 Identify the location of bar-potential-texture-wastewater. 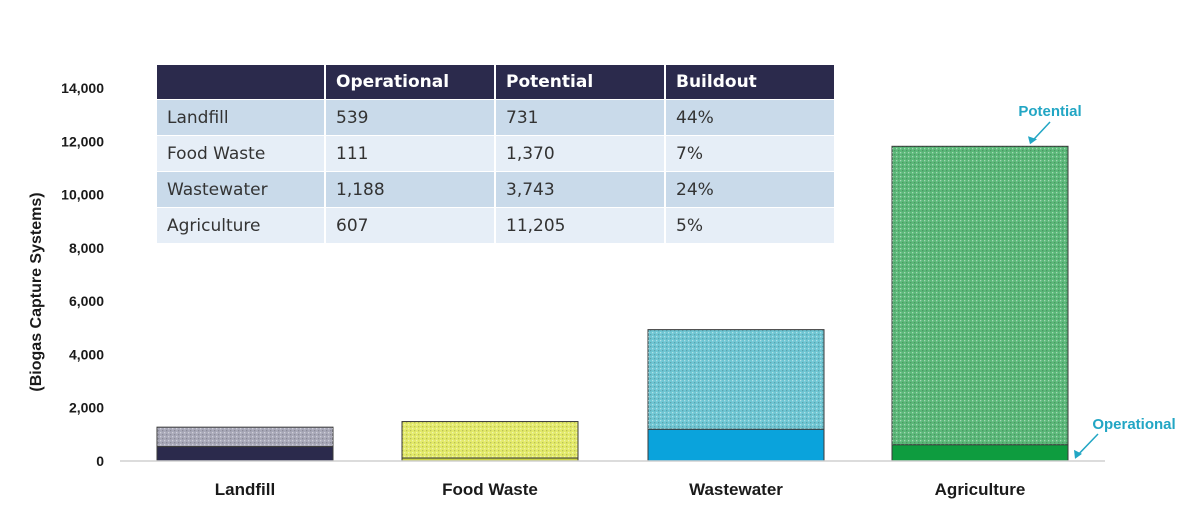
(736, 379).